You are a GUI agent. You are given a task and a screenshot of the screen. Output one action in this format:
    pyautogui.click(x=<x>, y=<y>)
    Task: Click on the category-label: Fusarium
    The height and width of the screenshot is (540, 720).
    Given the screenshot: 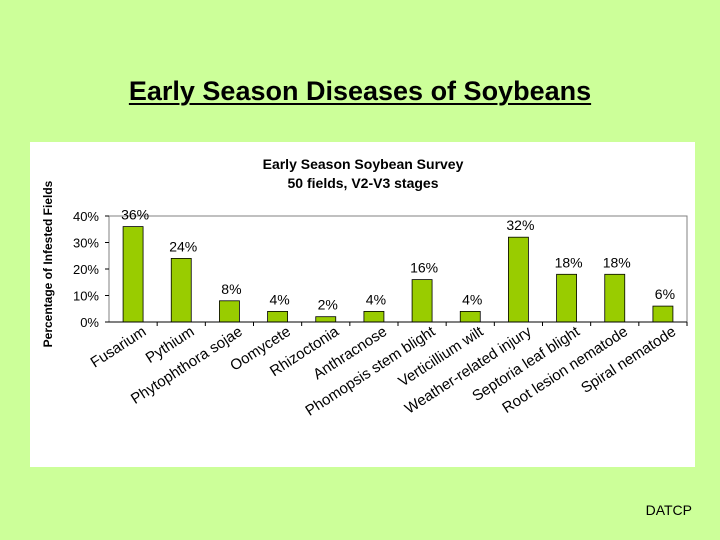 What is the action you would take?
    pyautogui.click(x=119, y=347)
    